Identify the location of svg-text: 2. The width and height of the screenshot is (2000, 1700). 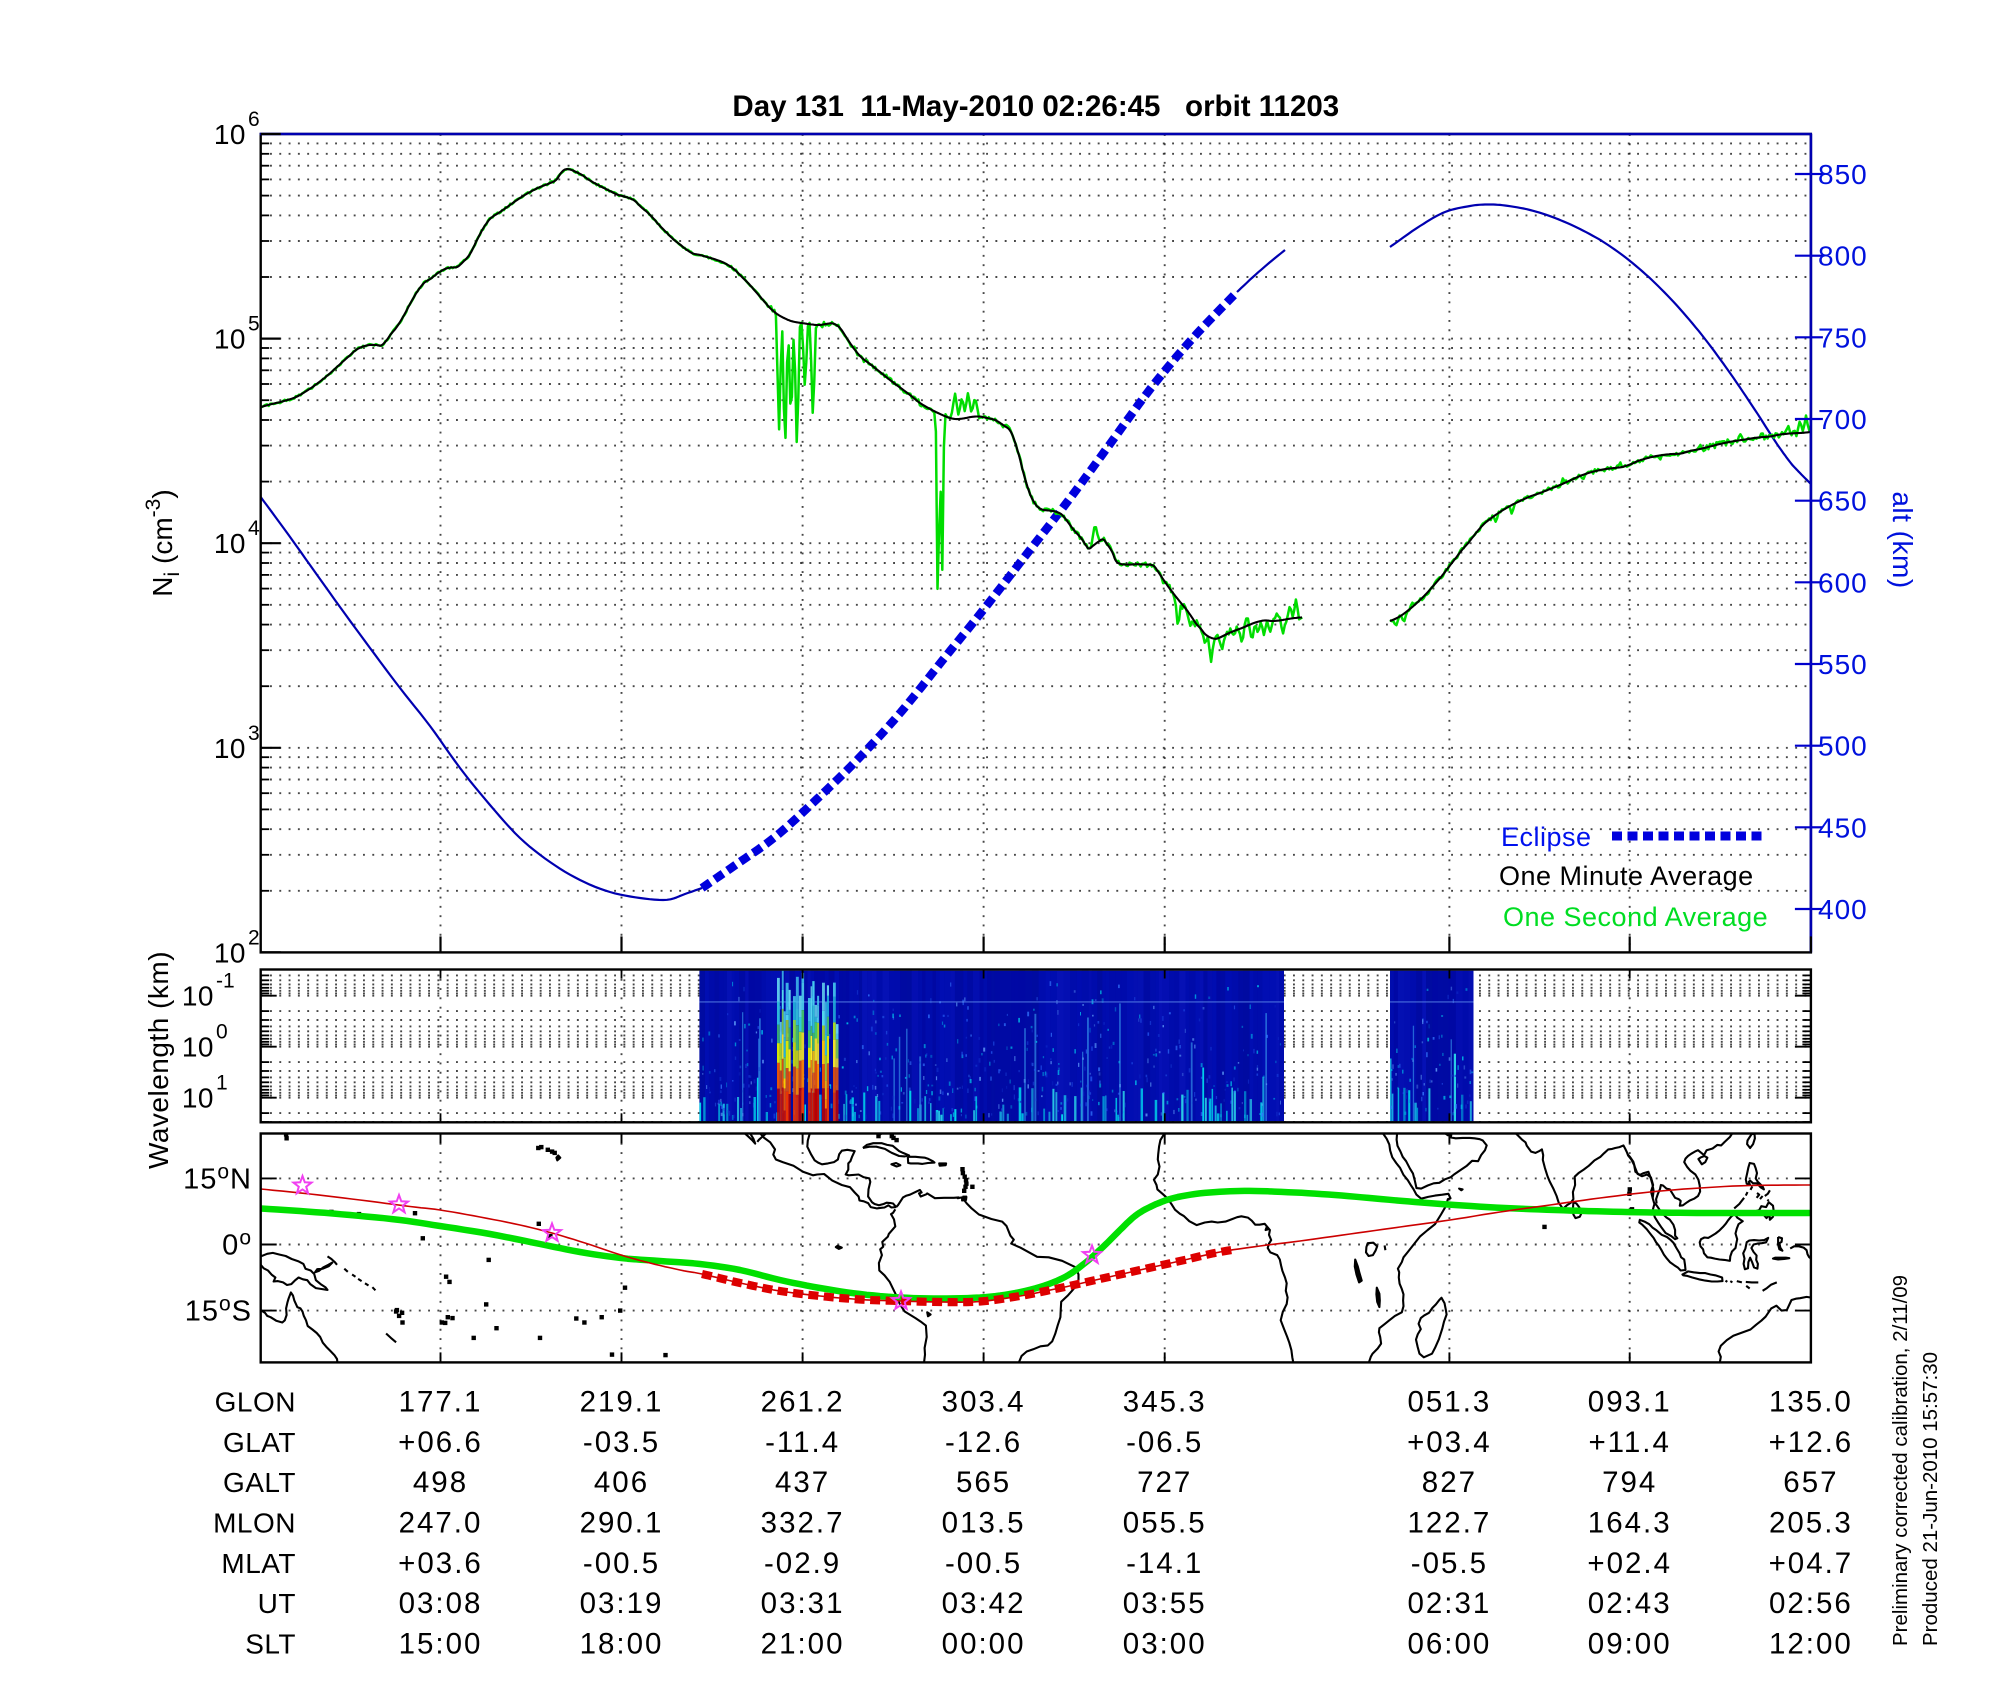
(254, 937).